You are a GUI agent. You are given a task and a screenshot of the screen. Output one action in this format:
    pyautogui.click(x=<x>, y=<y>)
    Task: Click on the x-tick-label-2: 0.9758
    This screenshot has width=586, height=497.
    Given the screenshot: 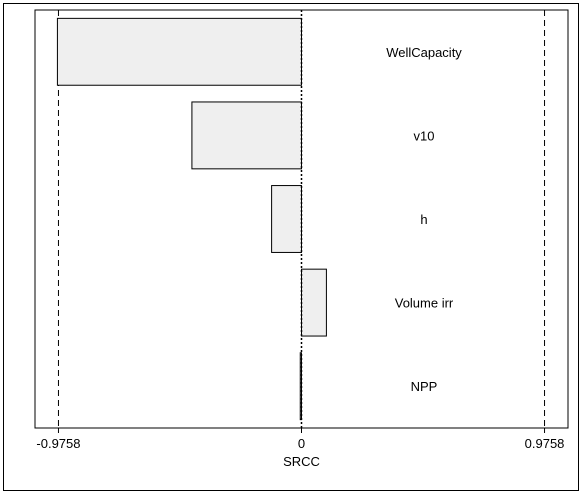 What is the action you would take?
    pyautogui.click(x=545, y=443)
    